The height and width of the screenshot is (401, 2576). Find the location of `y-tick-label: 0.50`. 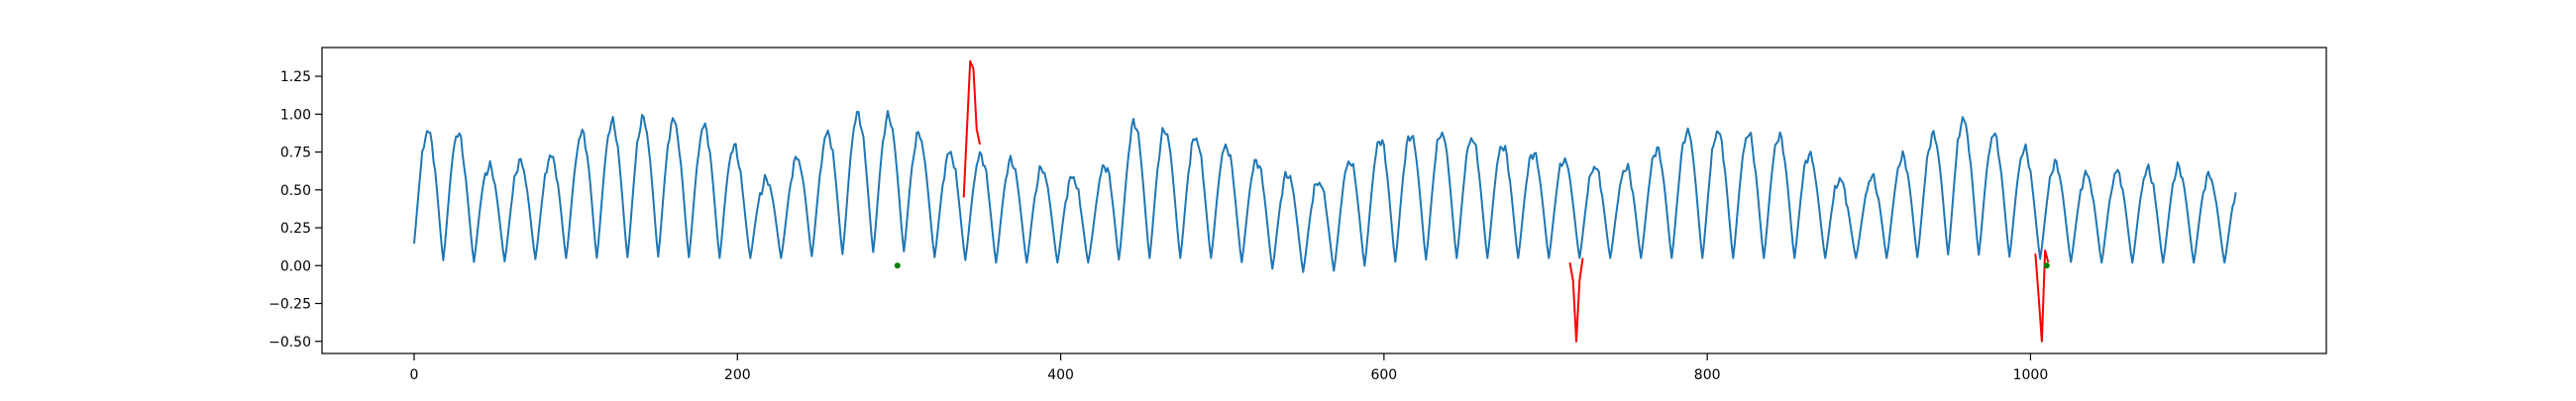

y-tick-label: 0.50 is located at coordinates (295, 191).